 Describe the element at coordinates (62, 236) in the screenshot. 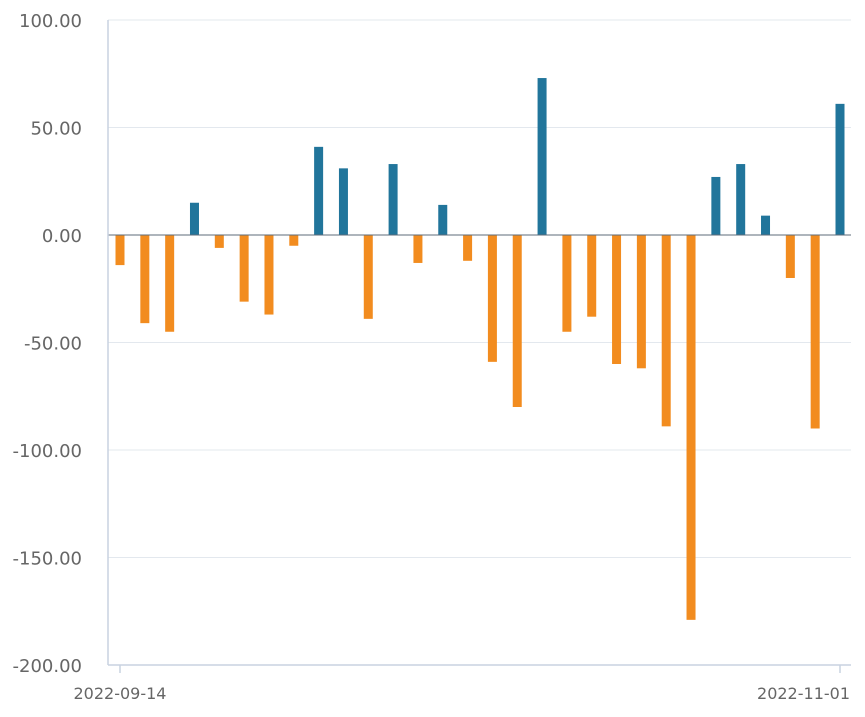

I see `y-tick-label: 0.00` at that location.